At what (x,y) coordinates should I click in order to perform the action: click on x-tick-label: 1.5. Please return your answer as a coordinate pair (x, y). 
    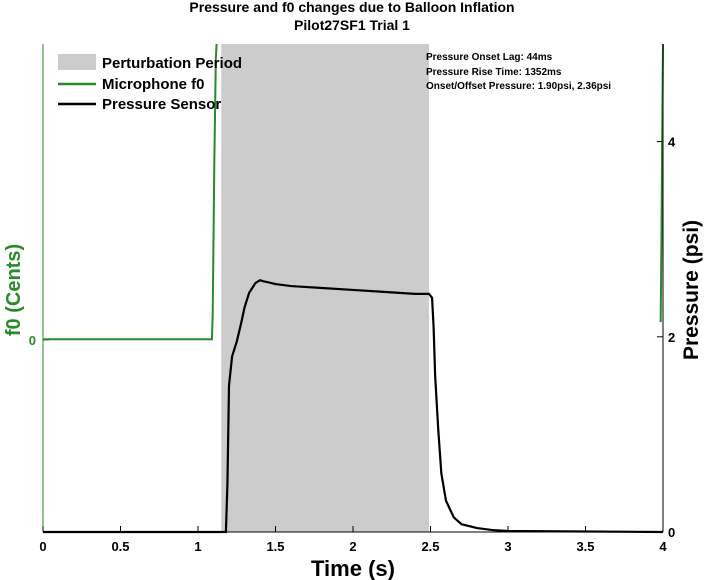
    Looking at the image, I should click on (275, 546).